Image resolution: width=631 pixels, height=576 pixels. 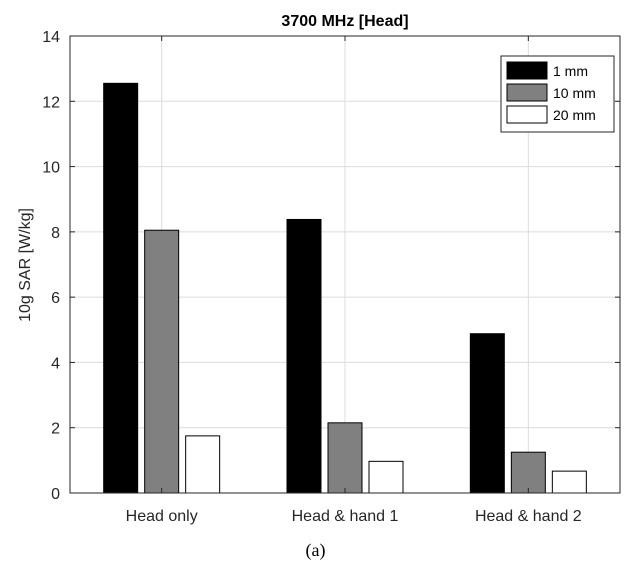 What do you see at coordinates (55, 233) in the screenshot?
I see `y-tick-label: 8` at bounding box center [55, 233].